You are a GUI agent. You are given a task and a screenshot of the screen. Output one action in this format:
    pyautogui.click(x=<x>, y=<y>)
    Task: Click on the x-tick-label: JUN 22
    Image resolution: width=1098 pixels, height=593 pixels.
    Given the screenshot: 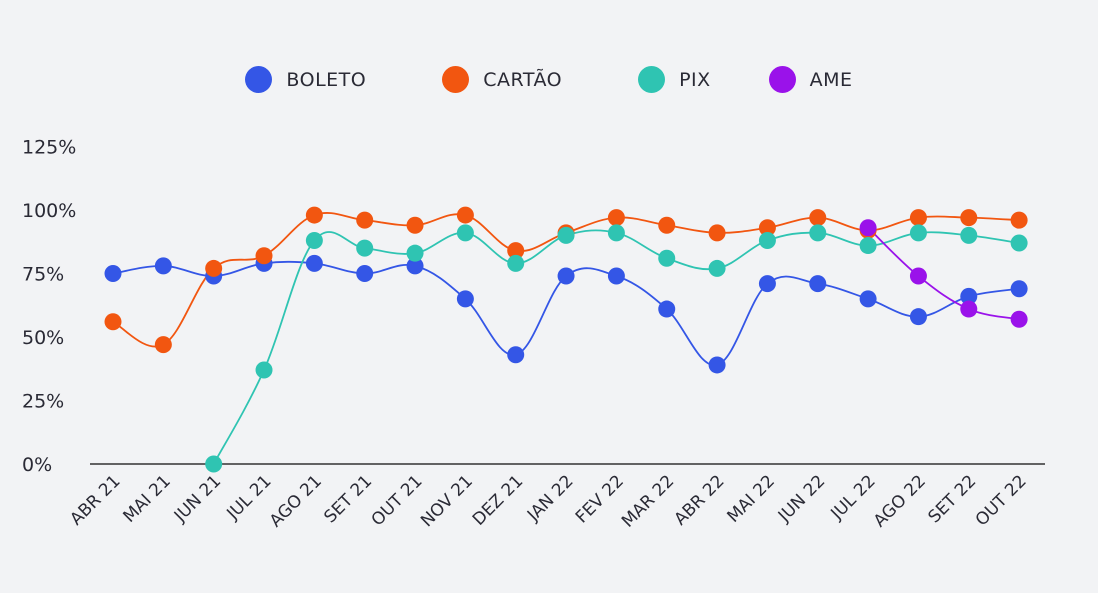 What is the action you would take?
    pyautogui.click(x=801, y=498)
    